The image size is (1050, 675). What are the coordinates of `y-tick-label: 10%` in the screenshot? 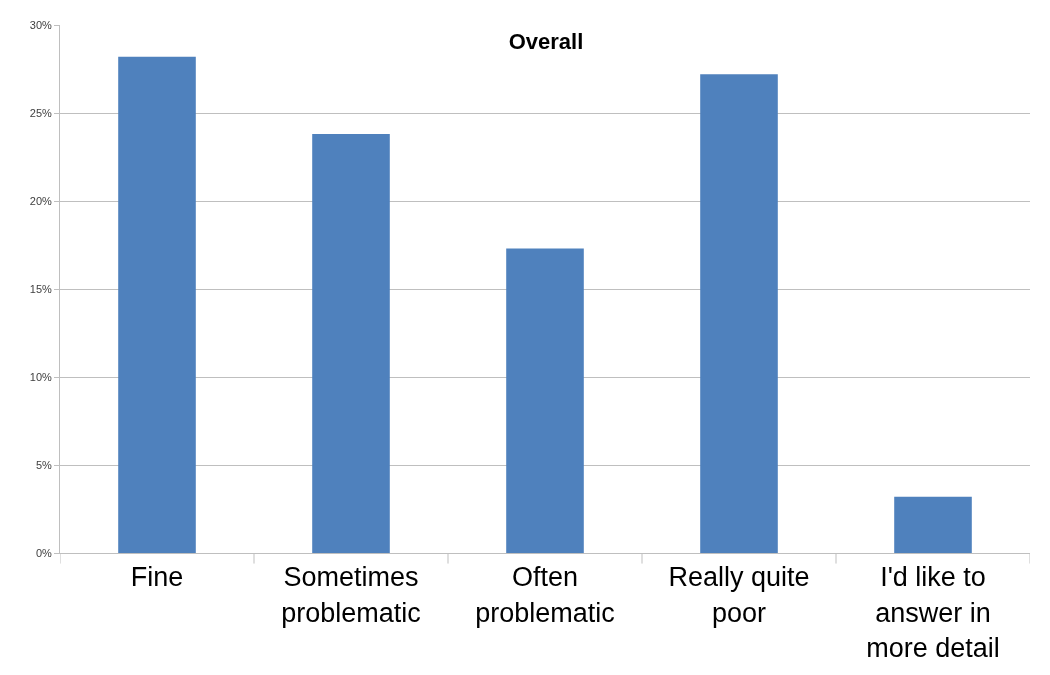 It's located at (40, 376).